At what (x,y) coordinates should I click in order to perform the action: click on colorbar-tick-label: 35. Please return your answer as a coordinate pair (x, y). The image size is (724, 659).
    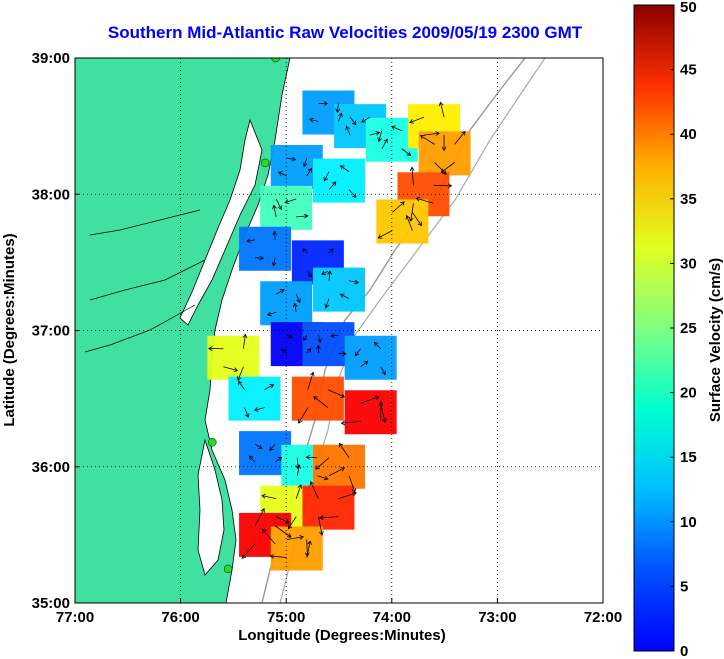
    Looking at the image, I should click on (688, 199).